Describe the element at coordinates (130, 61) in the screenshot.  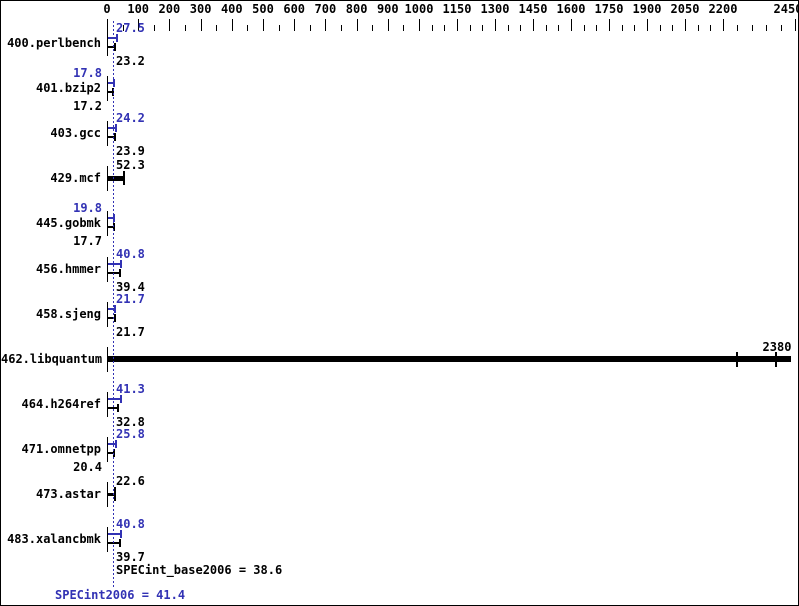
I see `base-value-label: 23.2` at that location.